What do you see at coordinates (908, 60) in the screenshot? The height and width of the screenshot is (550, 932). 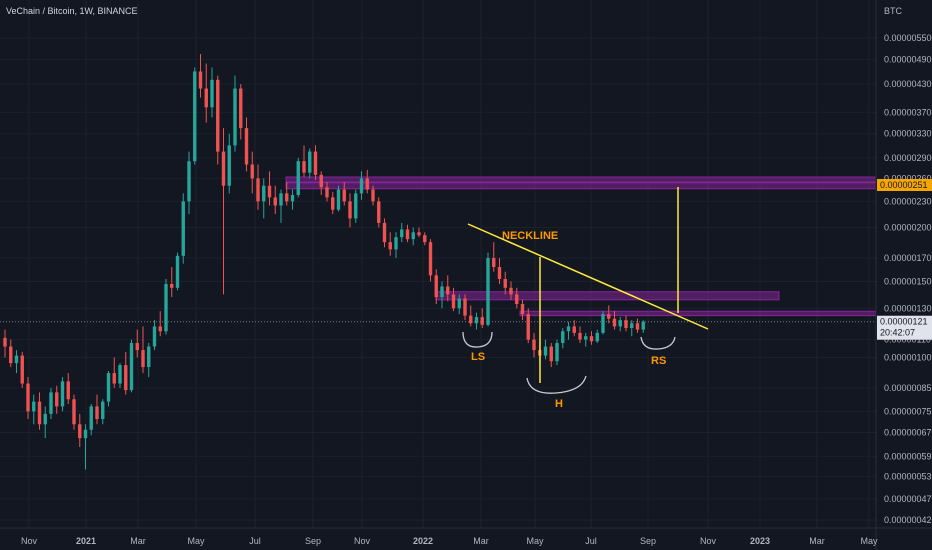 I see `y-tick-label: 0.00000490` at bounding box center [908, 60].